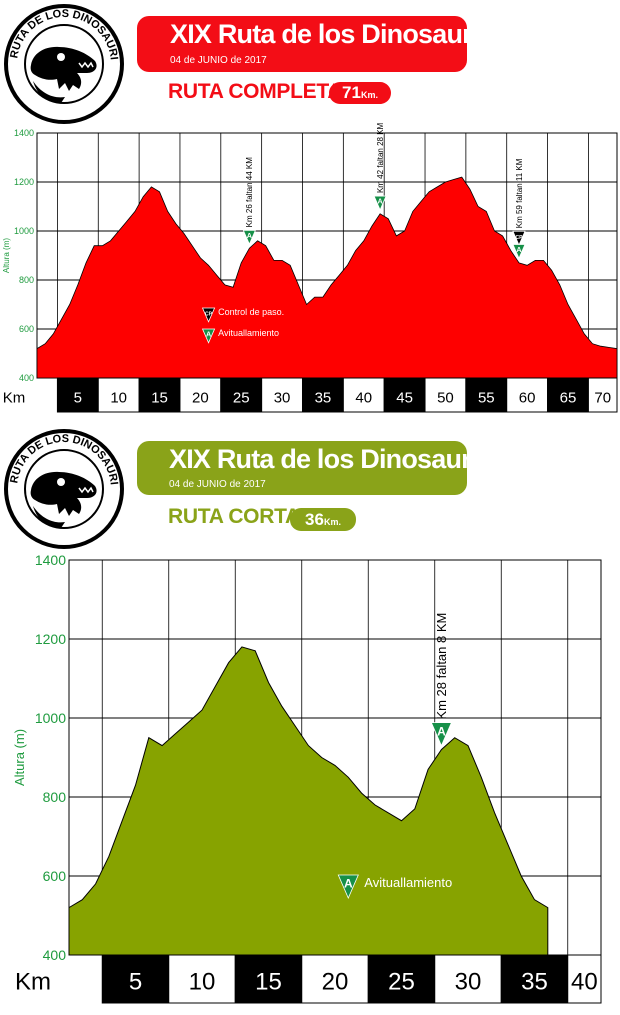 The width and height of the screenshot is (620, 1015). What do you see at coordinates (568, 397) in the screenshot?
I see `x-tick-label: 65` at bounding box center [568, 397].